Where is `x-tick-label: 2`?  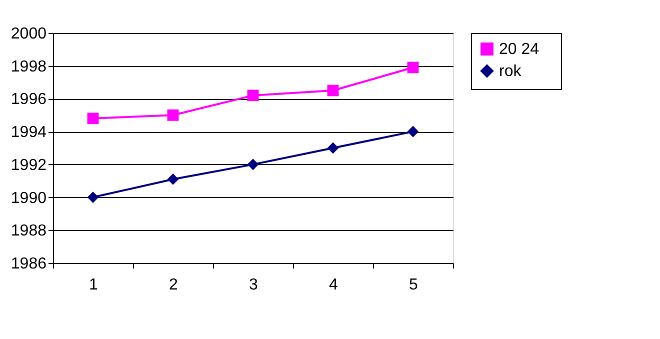
x-tick-label: 2 is located at coordinates (173, 285).